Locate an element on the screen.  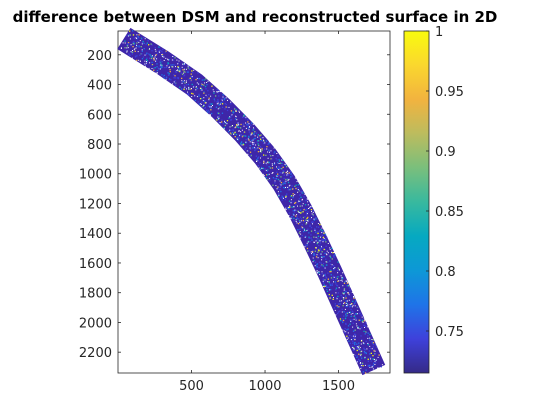
y-tick-label: 400 is located at coordinates (99, 86).